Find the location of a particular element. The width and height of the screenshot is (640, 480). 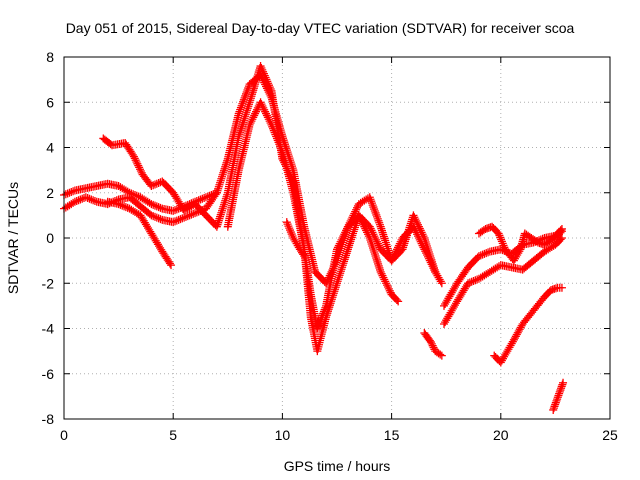

x-tick-label: 25 is located at coordinates (610, 435).